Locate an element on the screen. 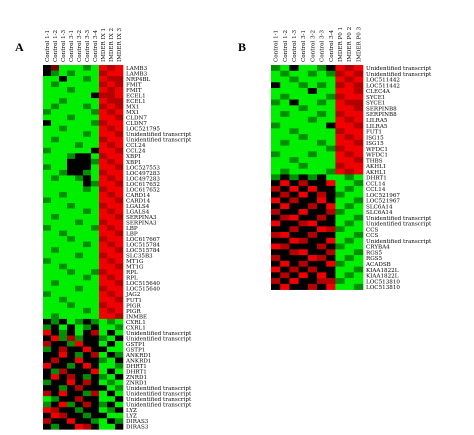 This screenshot has width=474, height=435. row-label: LOC515640 is located at coordinates (143, 284).